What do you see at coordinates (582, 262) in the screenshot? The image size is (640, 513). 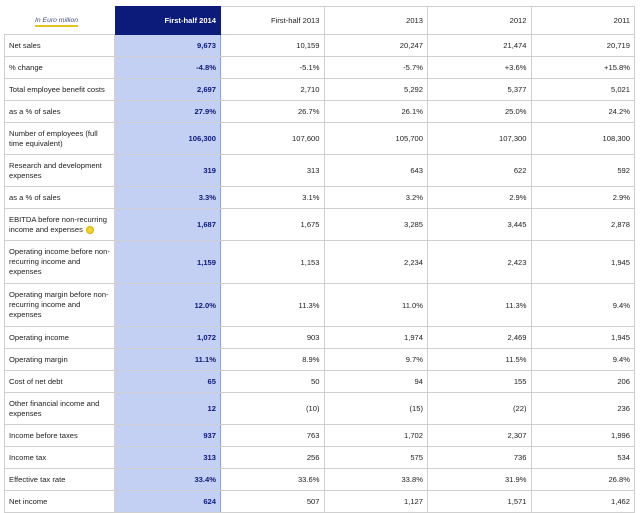 I see `value-cell: 1,945` at bounding box center [582, 262].